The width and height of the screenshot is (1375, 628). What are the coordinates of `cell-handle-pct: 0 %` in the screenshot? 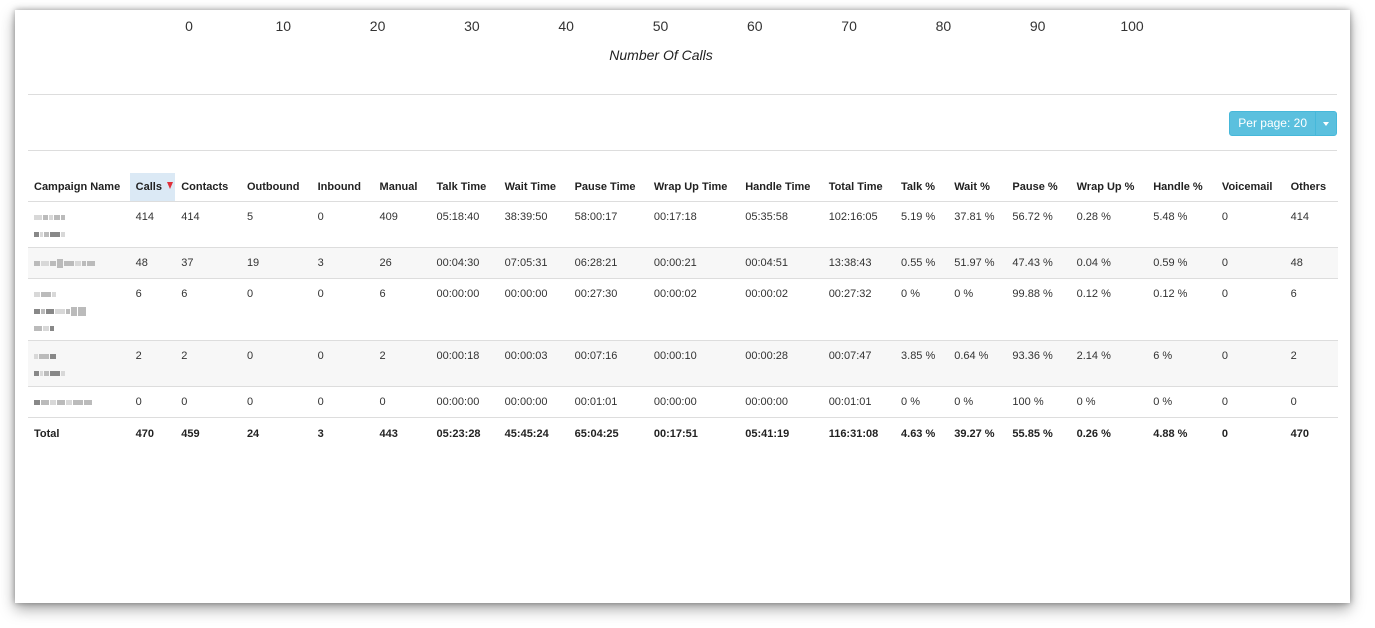 It's located at (1181, 402).